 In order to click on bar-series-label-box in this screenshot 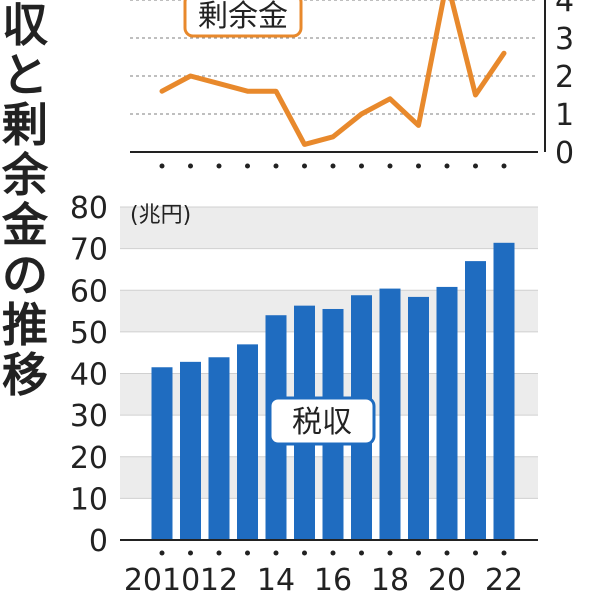, I will do `click(322, 421)`.